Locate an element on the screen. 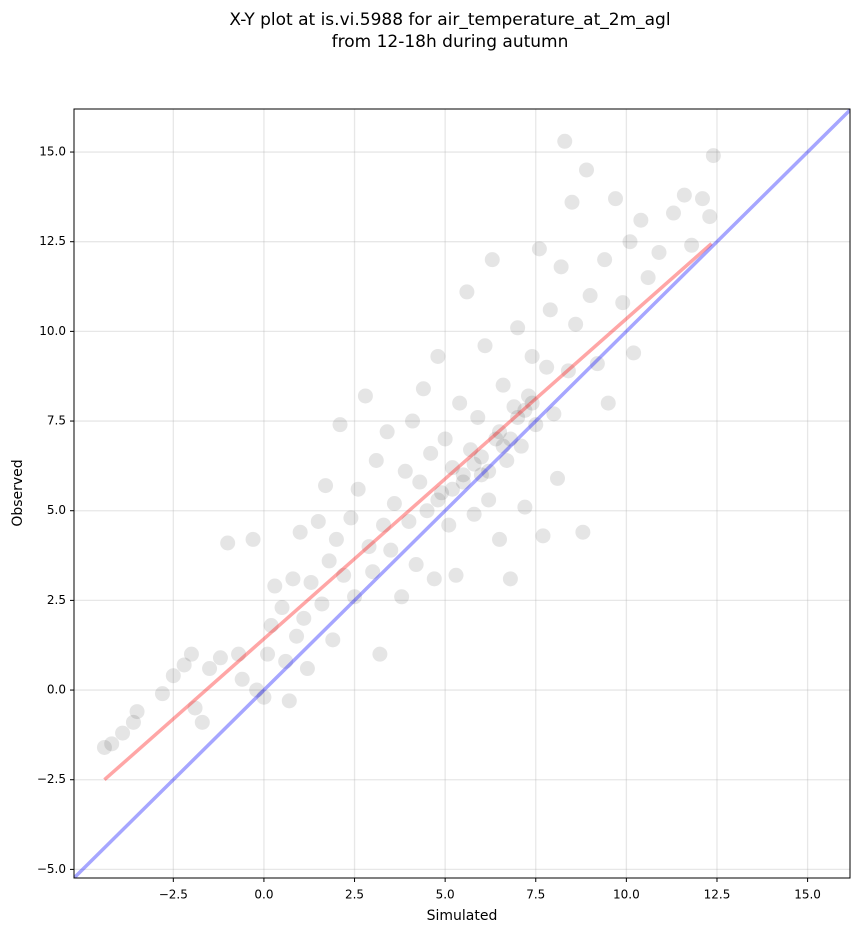  y-tick-label: 15.0 is located at coordinates (52, 152).